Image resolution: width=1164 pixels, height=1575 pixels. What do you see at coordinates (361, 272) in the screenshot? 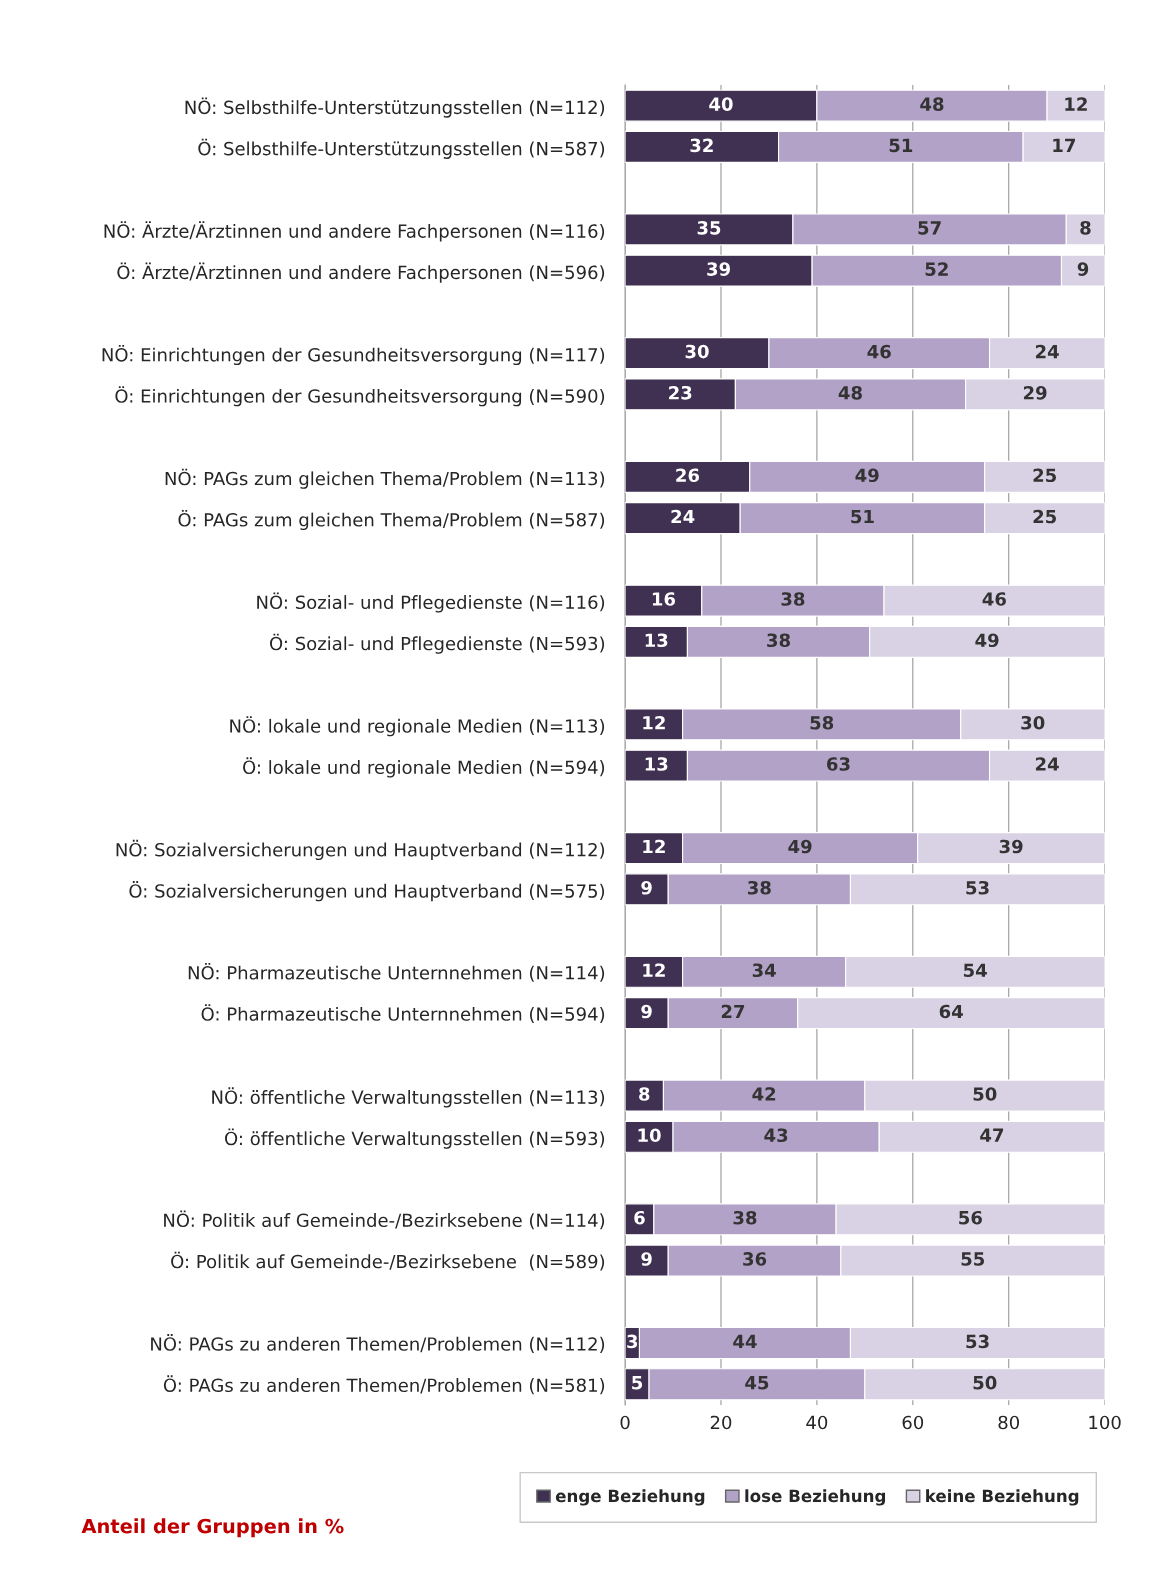
I see `y-tick-label: Ö: Ärzte/Ärztinnen und andere Fachpersonen (N=596)` at bounding box center [361, 272].